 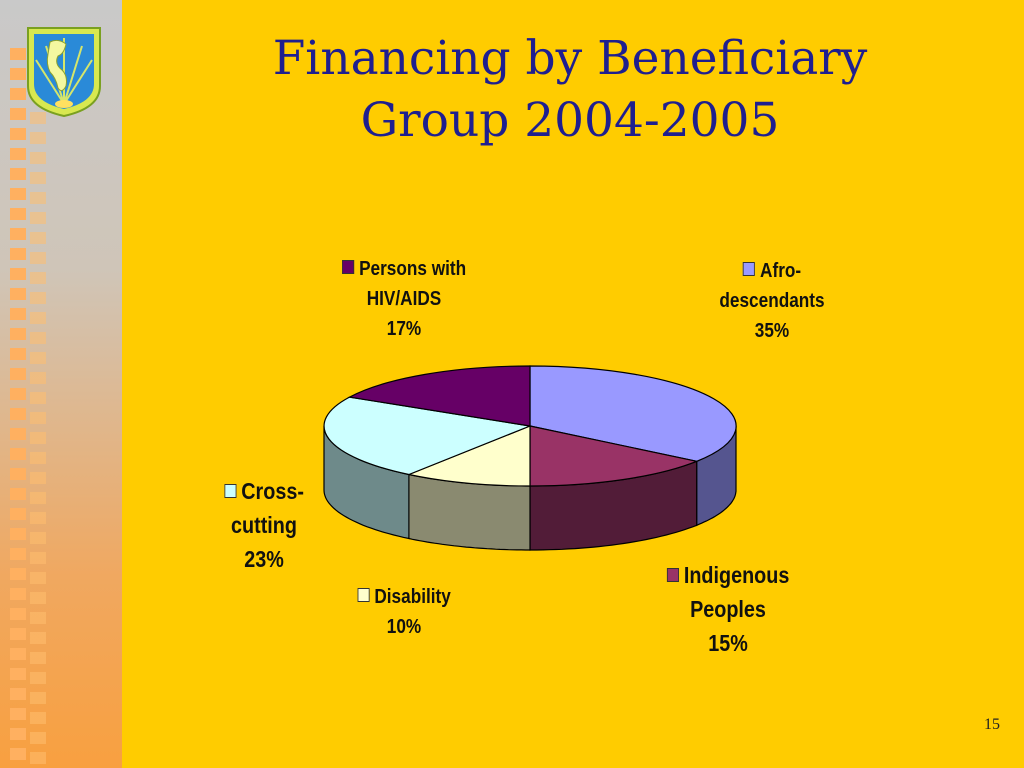 I want to click on pie-label-4-line-0: Persons with, so click(x=404, y=269).